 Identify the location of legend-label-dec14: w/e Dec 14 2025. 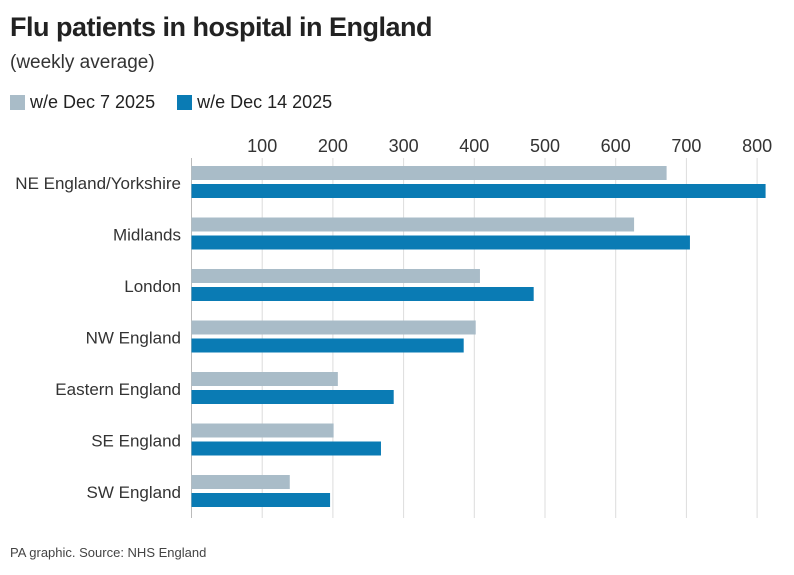
(265, 102).